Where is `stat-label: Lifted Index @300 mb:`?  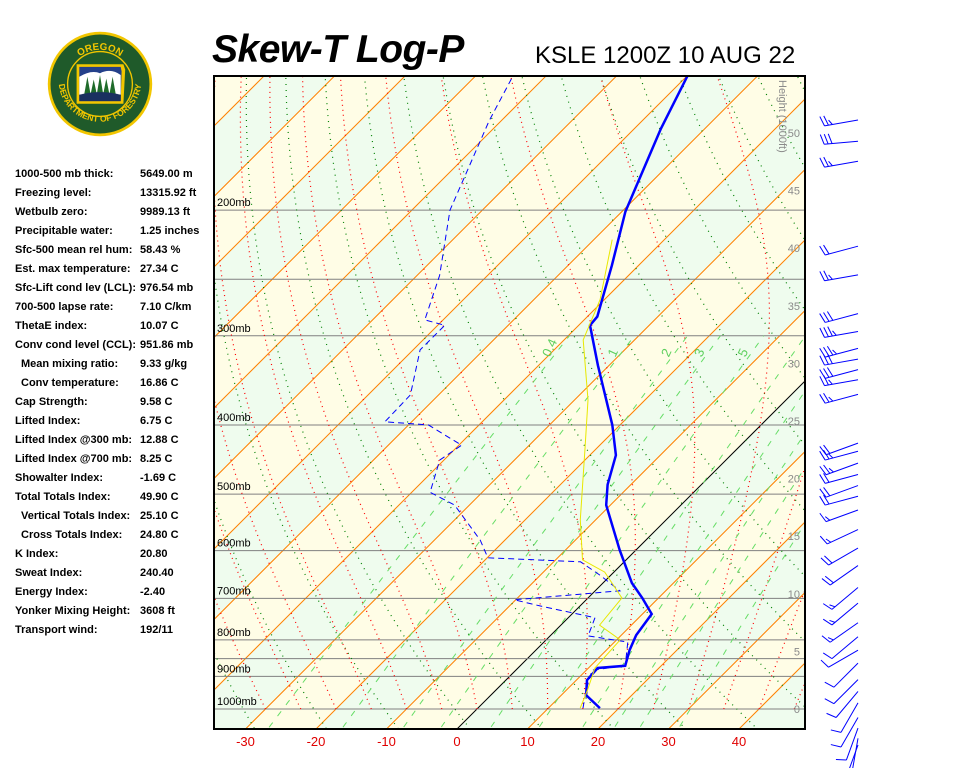
stat-label: Lifted Index @300 mb: is located at coordinates (74, 440).